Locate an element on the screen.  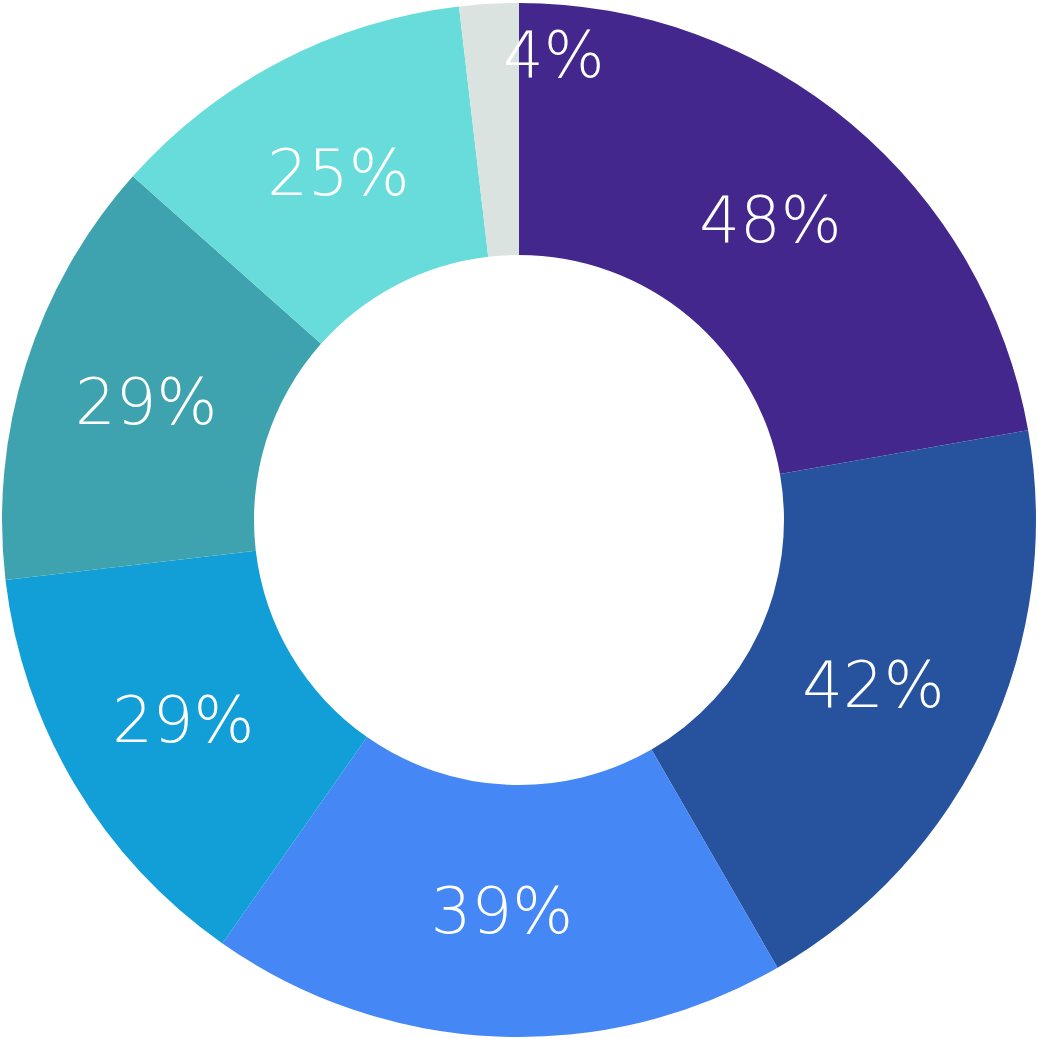
data-label: 25% is located at coordinates (338, 173).